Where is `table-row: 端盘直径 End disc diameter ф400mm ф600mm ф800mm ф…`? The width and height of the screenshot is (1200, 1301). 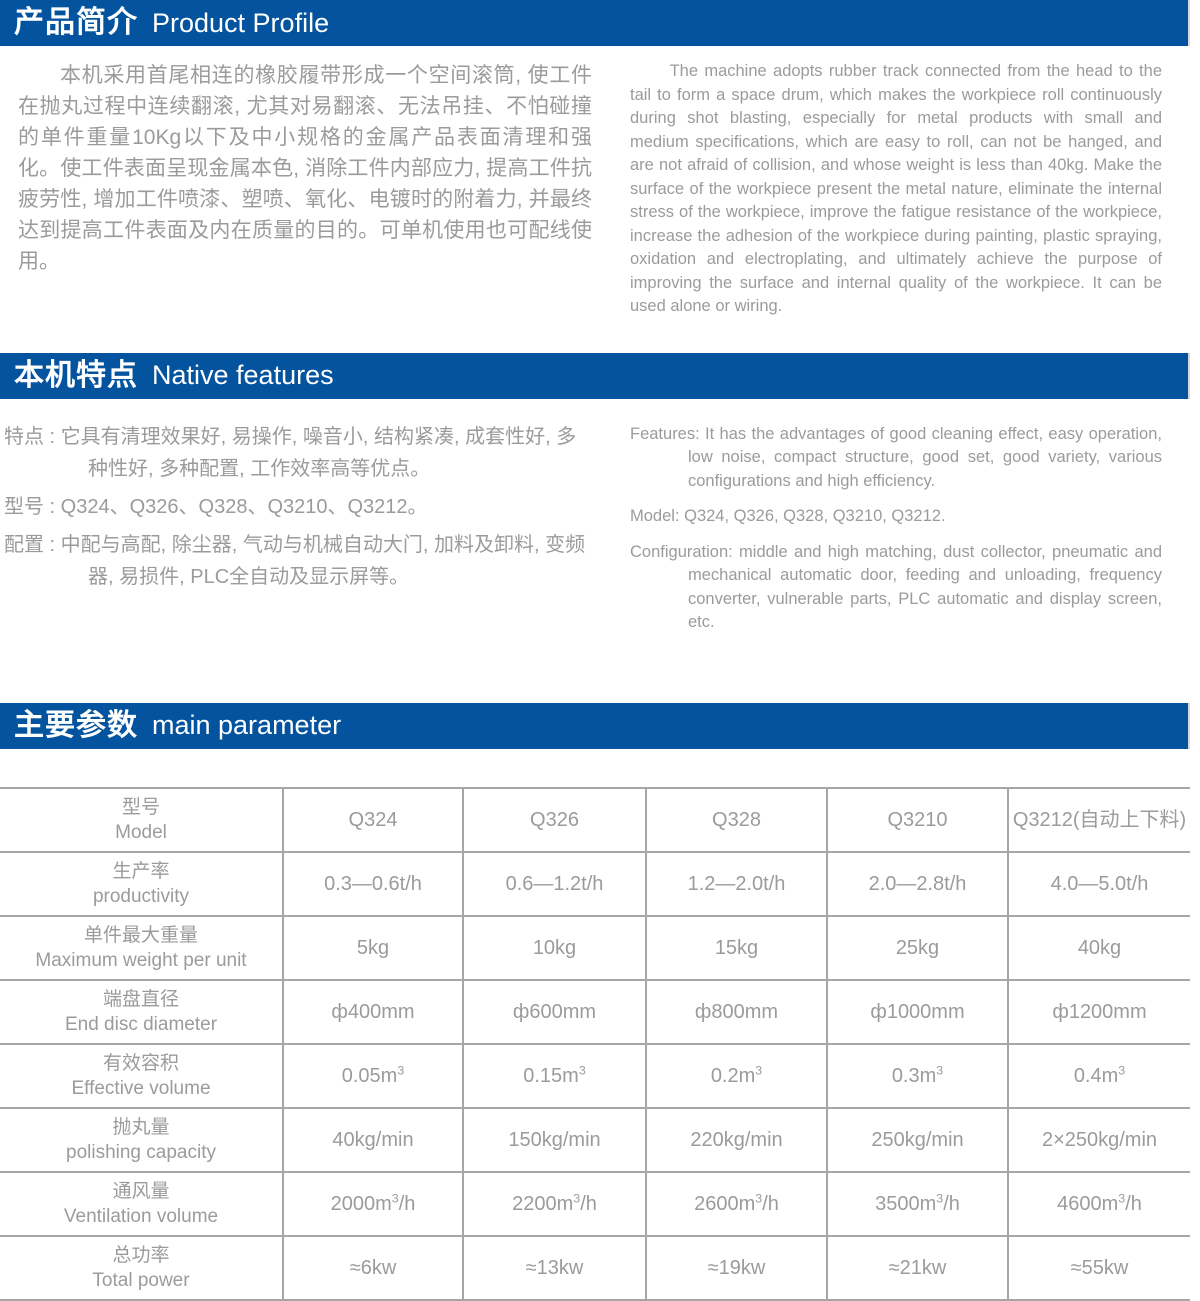
table-row: 端盘直径 End disc diameter ф400mm ф600mm ф800mm ф… is located at coordinates (595, 1011).